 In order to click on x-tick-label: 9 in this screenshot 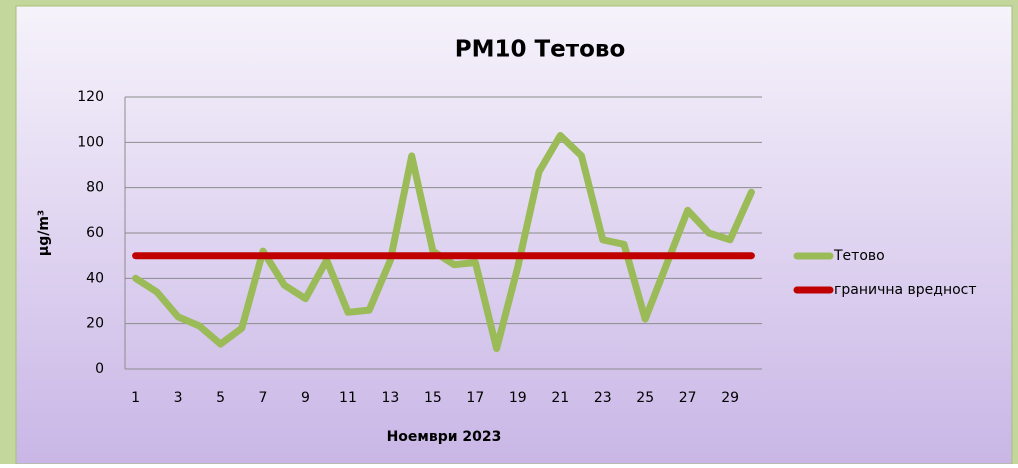, I will do `click(305, 398)`.